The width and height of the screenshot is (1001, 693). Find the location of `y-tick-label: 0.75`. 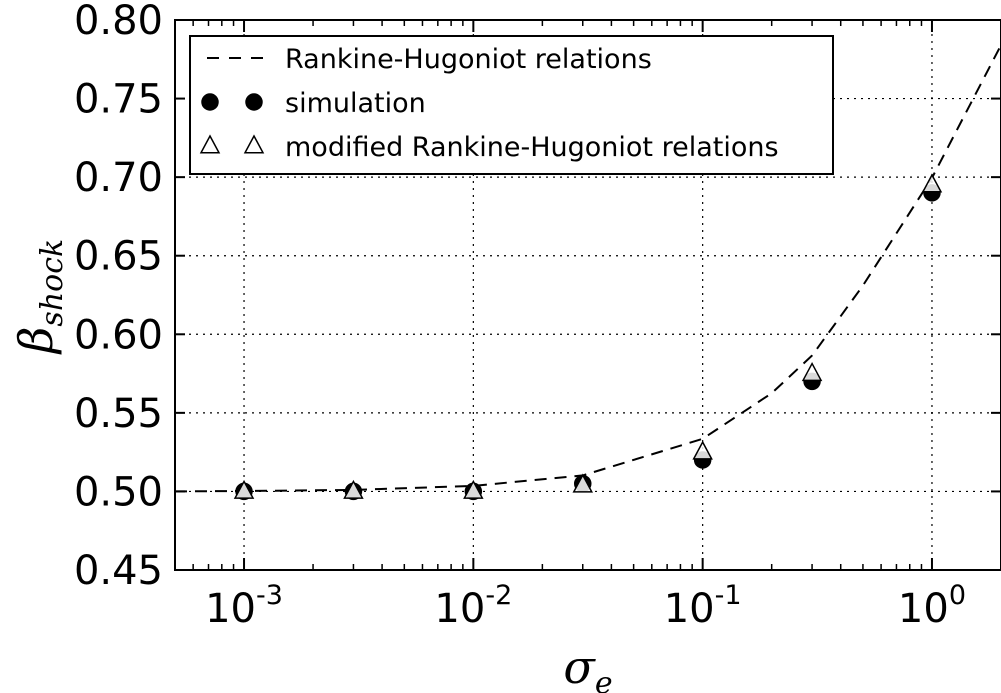

y-tick-label: 0.75 is located at coordinates (118, 100).